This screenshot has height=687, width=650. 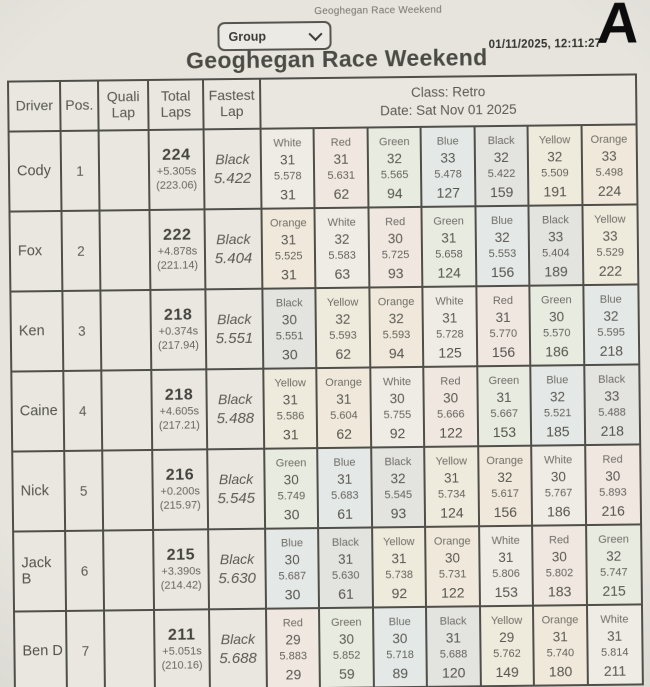 What do you see at coordinates (614, 653) in the screenshot?
I see `stint-best: 5.814` at bounding box center [614, 653].